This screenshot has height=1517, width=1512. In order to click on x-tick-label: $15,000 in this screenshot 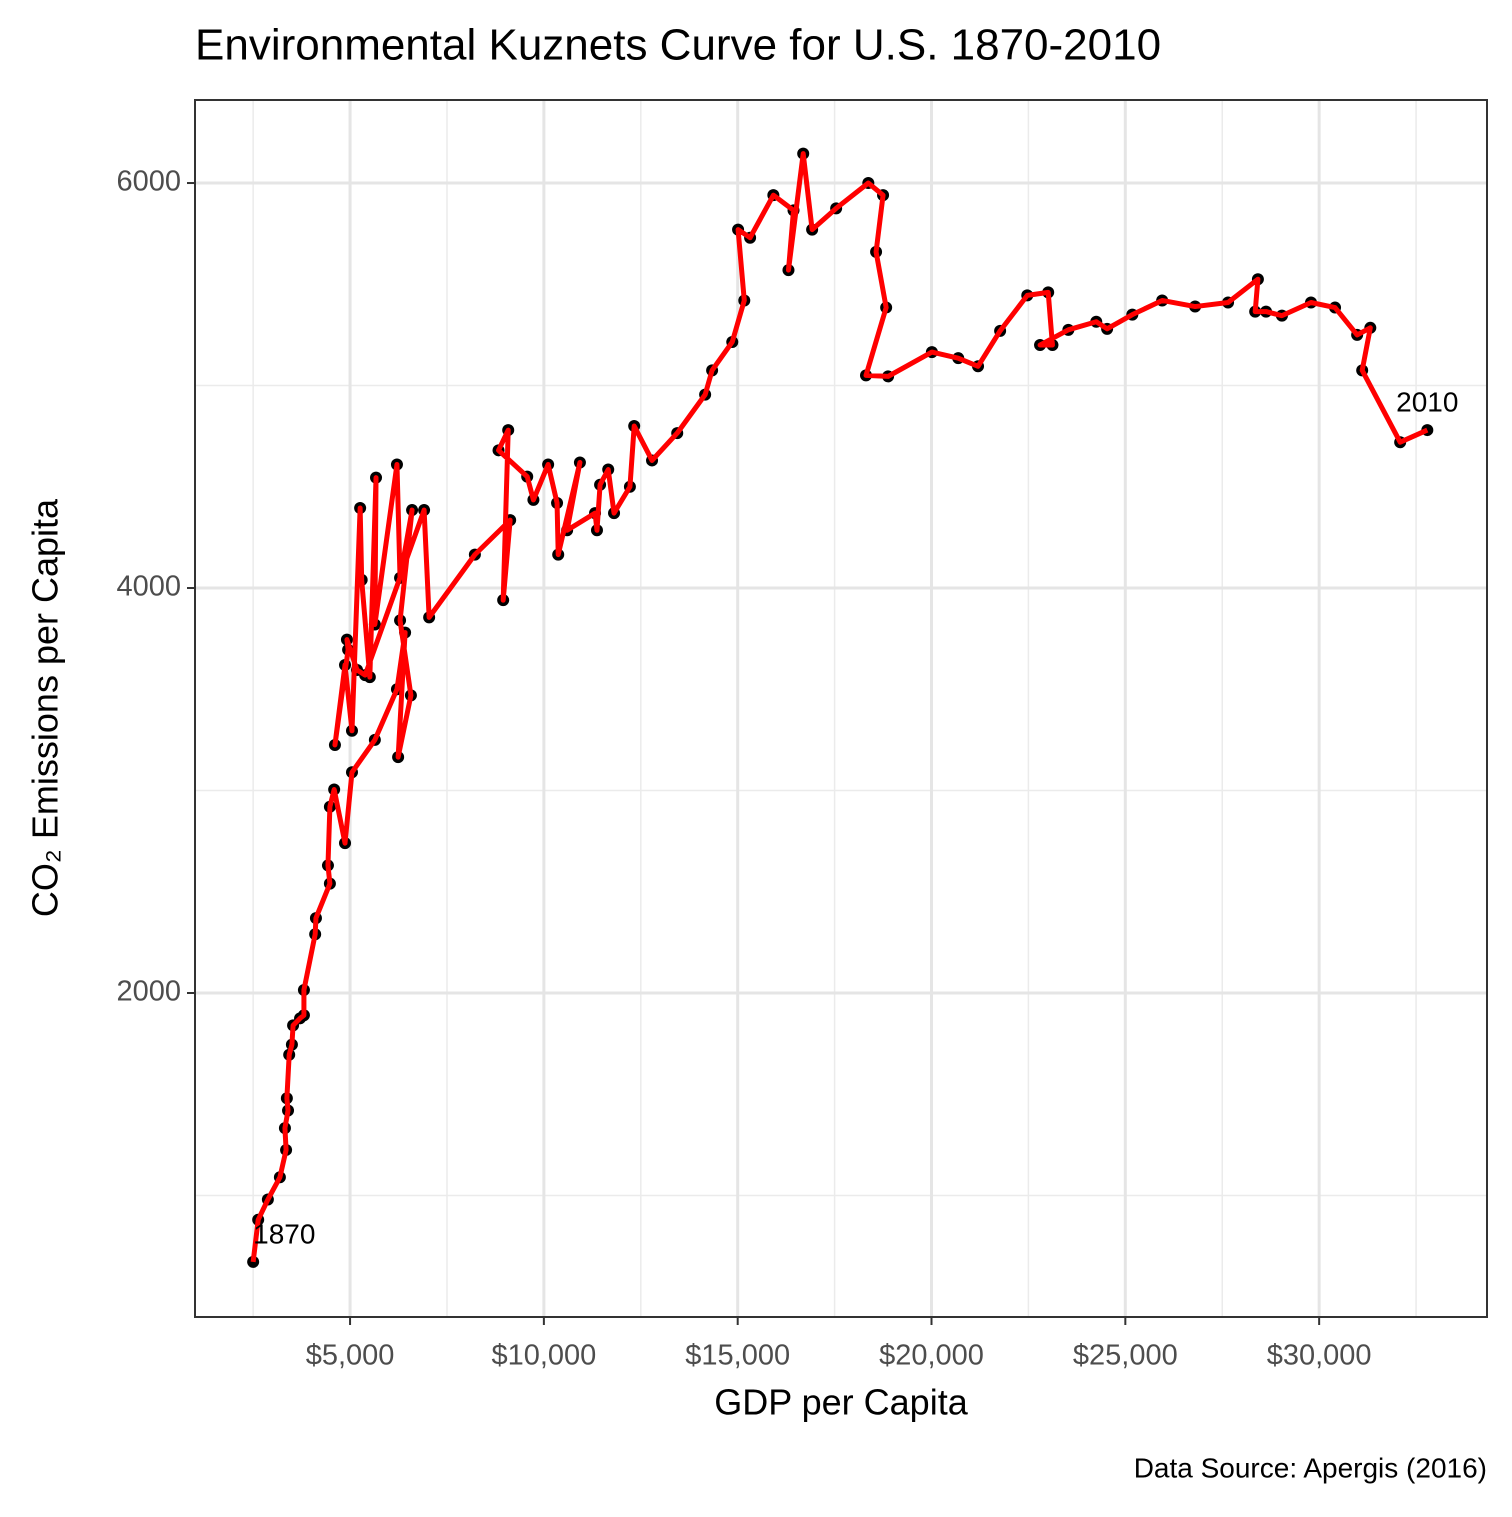, I will do `click(737, 1356)`.